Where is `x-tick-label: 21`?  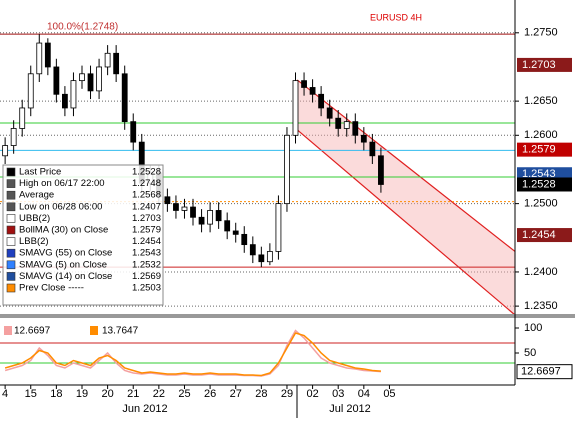
x-tick-label: 21 is located at coordinates (133, 394).